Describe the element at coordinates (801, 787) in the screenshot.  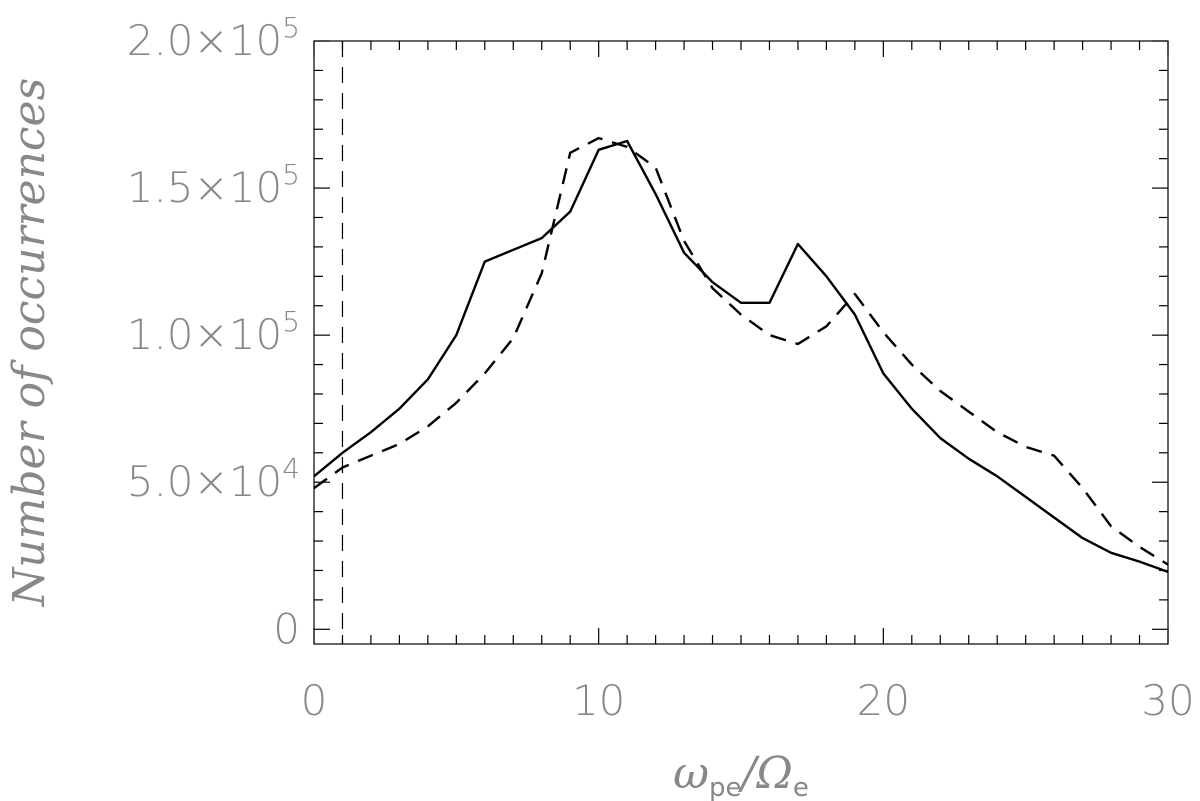
I see `x-axis-label-sub2: e` at that location.